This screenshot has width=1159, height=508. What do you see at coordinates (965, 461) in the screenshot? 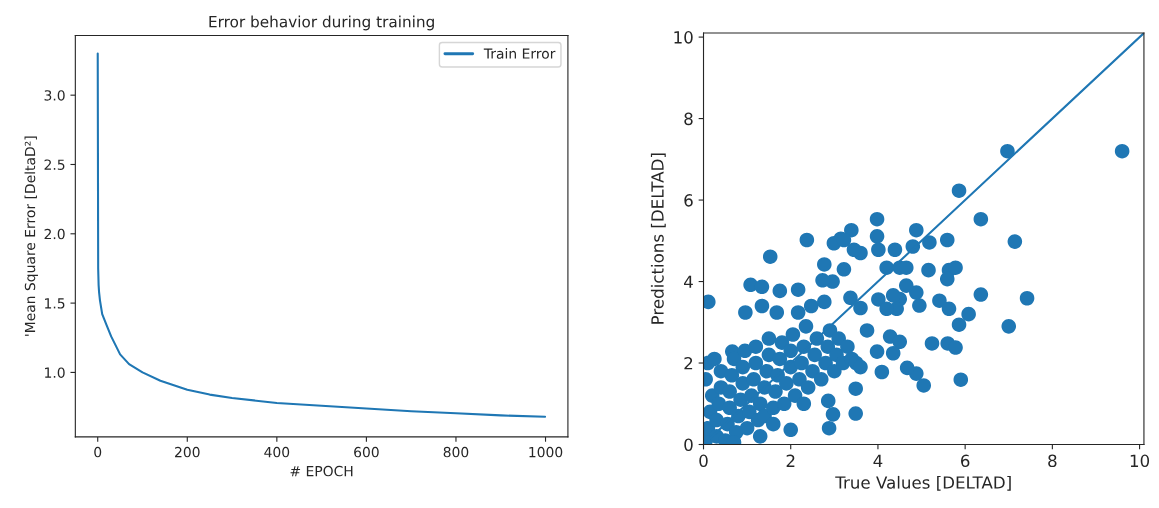
I see `x-tick-label: 6` at bounding box center [965, 461].